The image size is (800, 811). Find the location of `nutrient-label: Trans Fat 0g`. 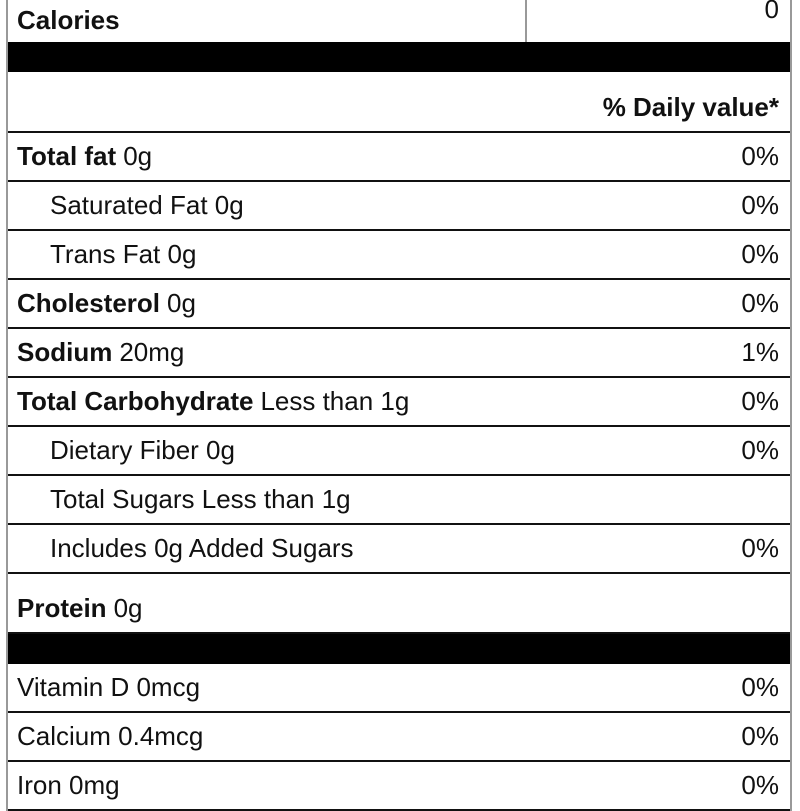

nutrient-label: Trans Fat 0g is located at coordinates (123, 254).